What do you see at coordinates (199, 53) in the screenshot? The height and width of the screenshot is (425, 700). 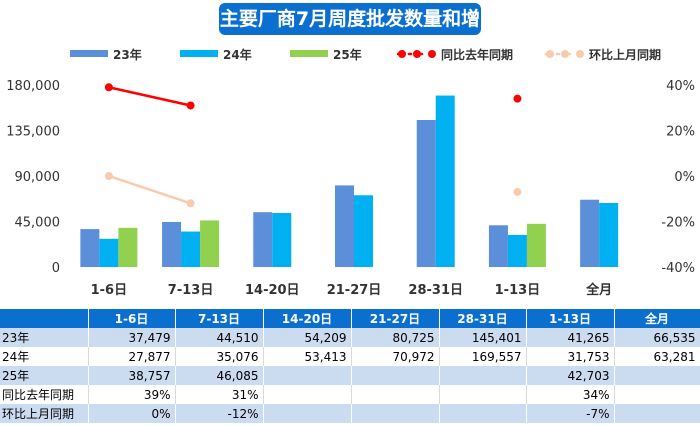 I see `legend-swatch-24年` at bounding box center [199, 53].